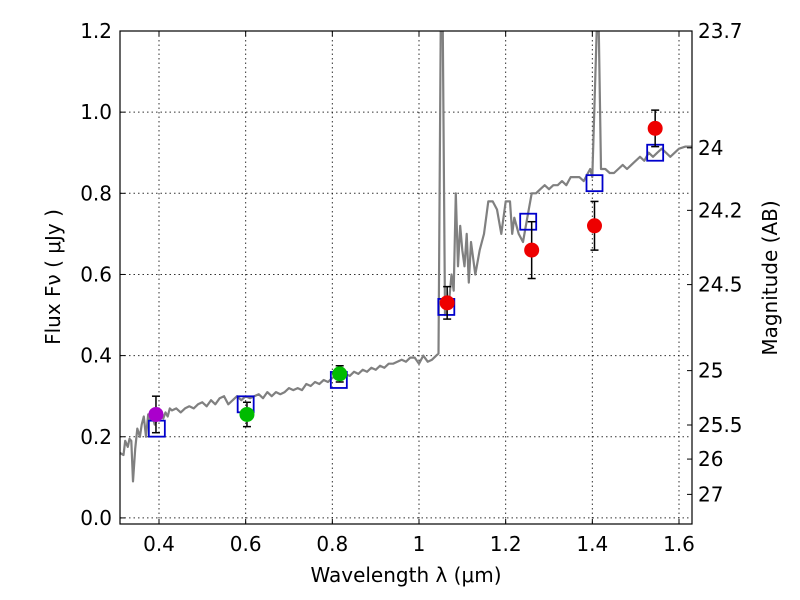  What do you see at coordinates (720, 425) in the screenshot?
I see `y2-tick-label: 25.5` at bounding box center [720, 425].